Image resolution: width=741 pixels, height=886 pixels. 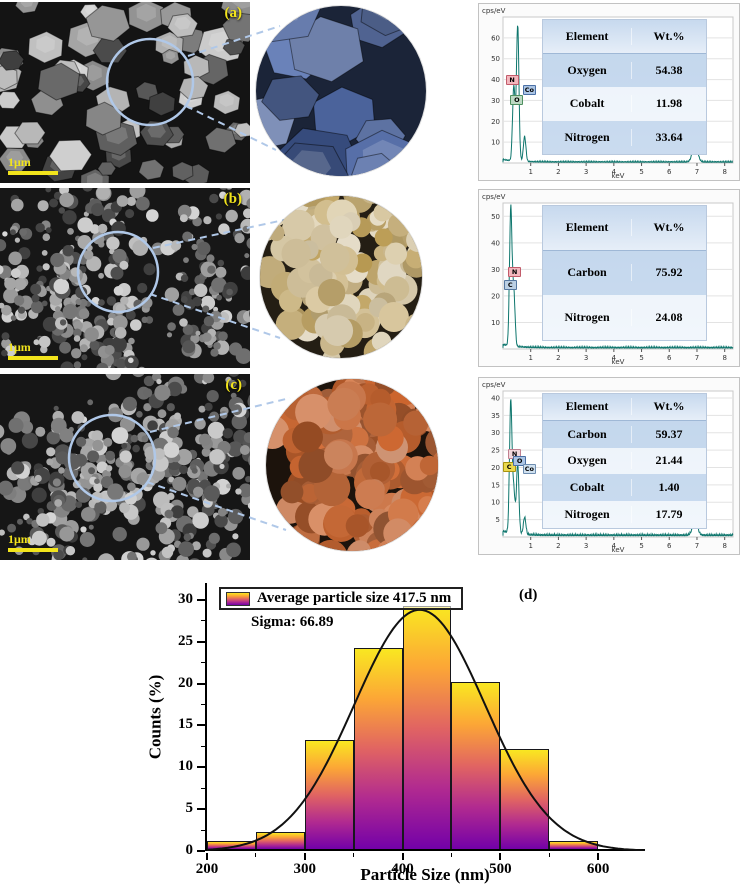 I want to click on x-minor-tick, so click(x=549, y=855).